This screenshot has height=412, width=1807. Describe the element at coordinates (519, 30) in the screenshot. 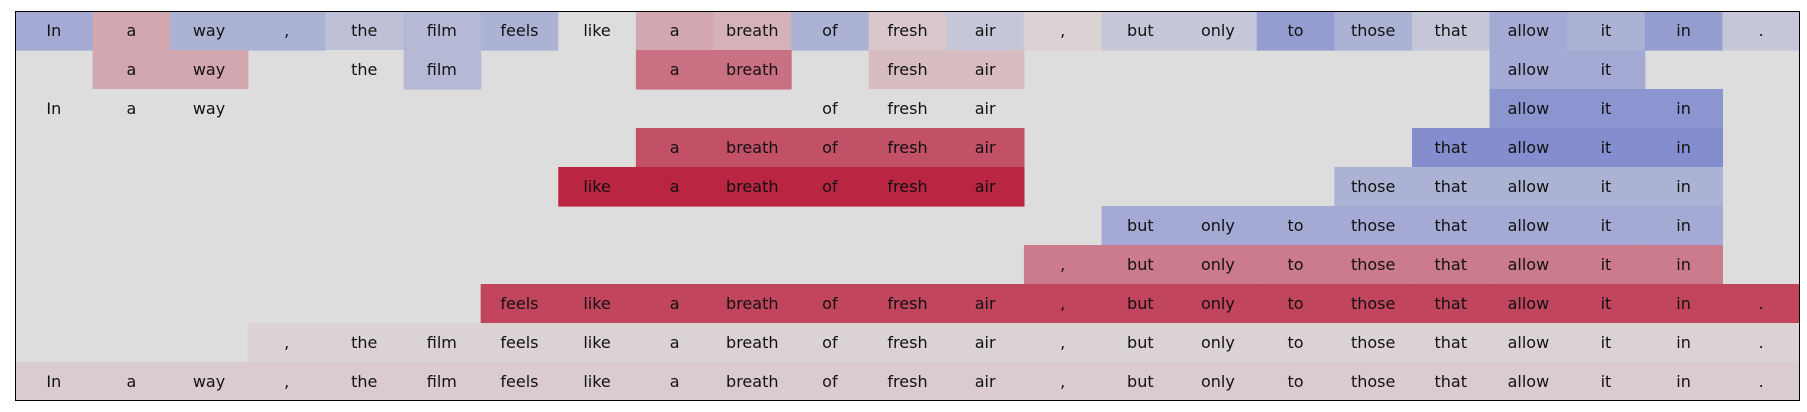

I see `token-label-r0-c6: feels` at that location.